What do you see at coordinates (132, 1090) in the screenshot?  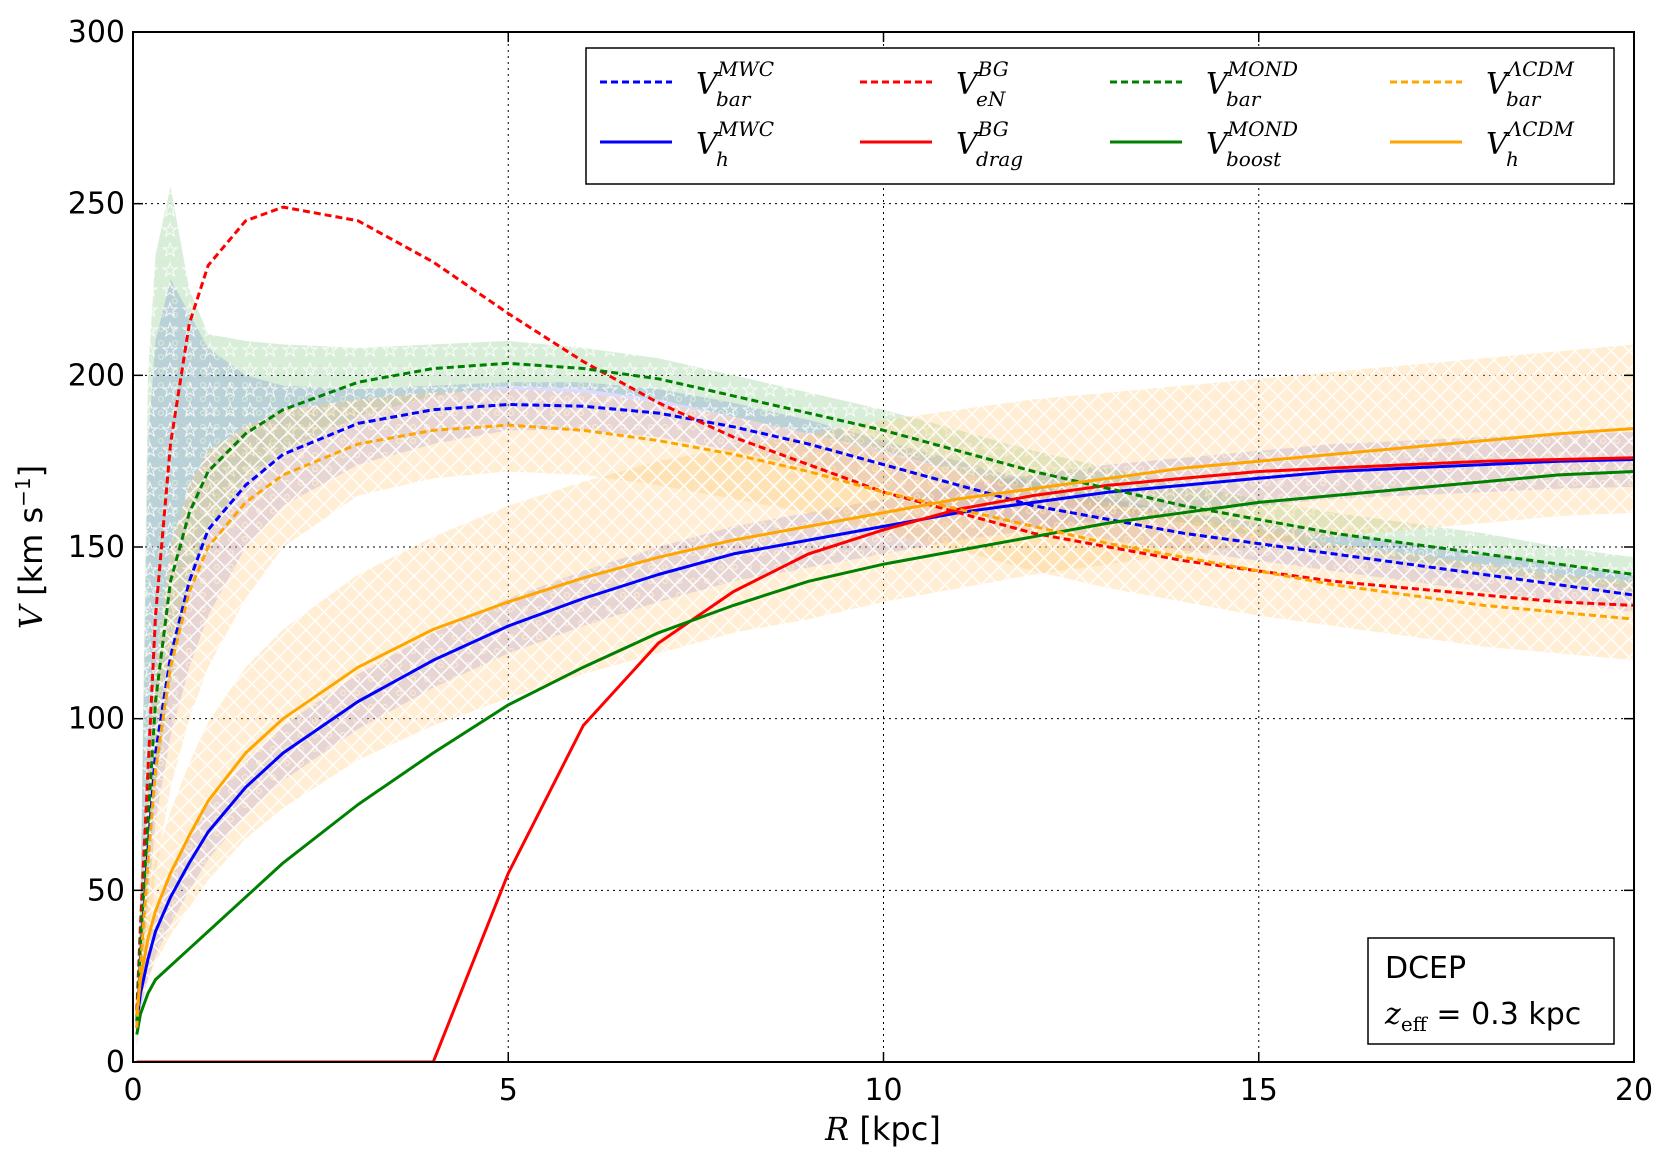 I see `x-tick-label: 0` at bounding box center [132, 1090].